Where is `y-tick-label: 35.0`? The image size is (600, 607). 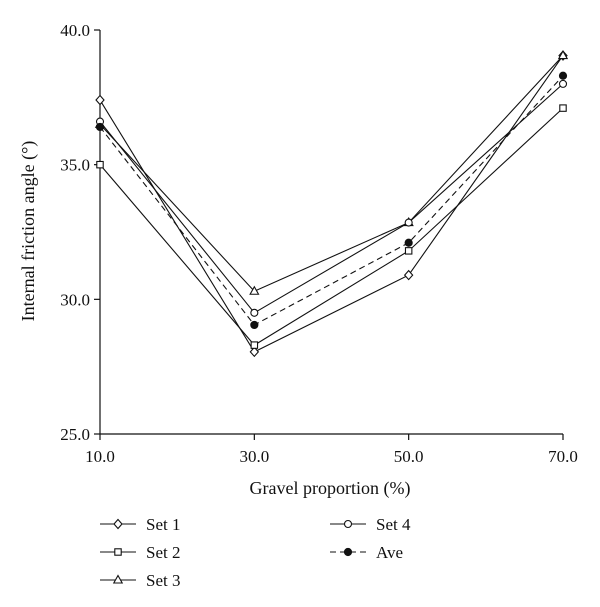 y-tick-label: 35.0 is located at coordinates (75, 165).